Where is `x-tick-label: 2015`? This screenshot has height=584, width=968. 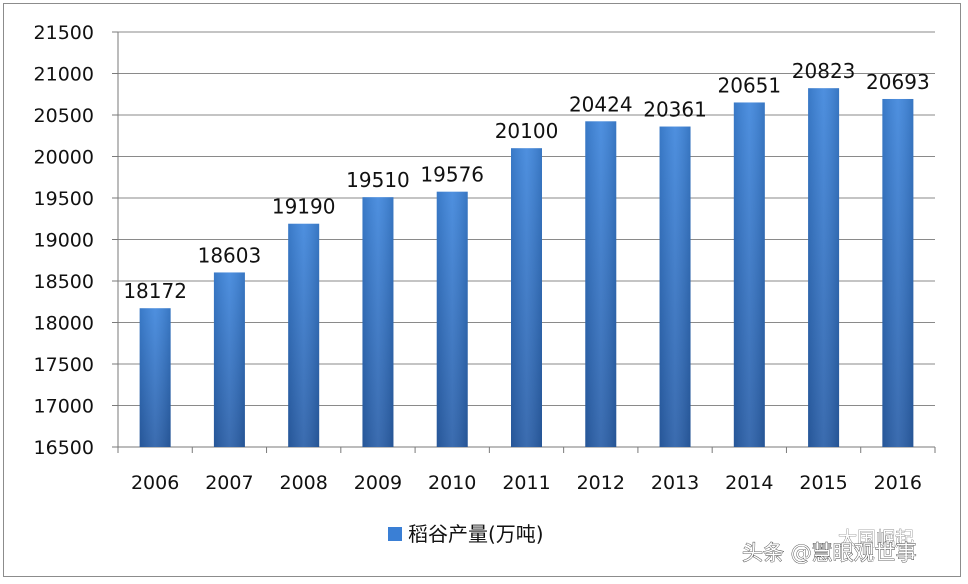 x-tick-label: 2015 is located at coordinates (823, 483).